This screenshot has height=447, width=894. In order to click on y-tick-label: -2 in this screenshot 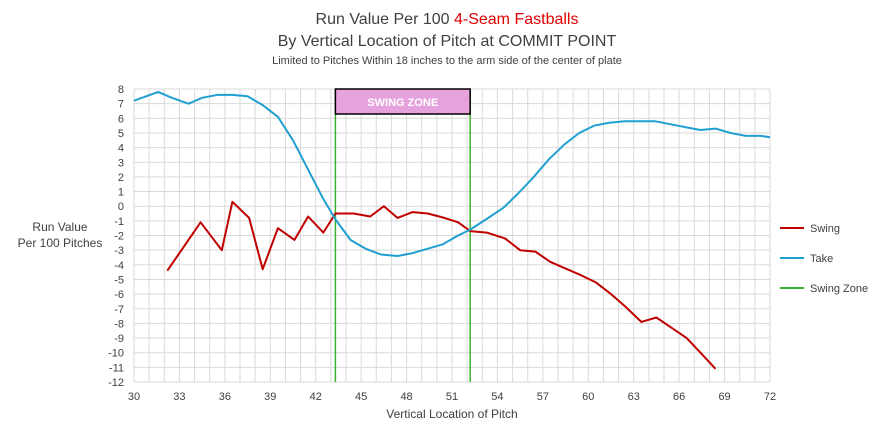, I will do `click(119, 237)`.